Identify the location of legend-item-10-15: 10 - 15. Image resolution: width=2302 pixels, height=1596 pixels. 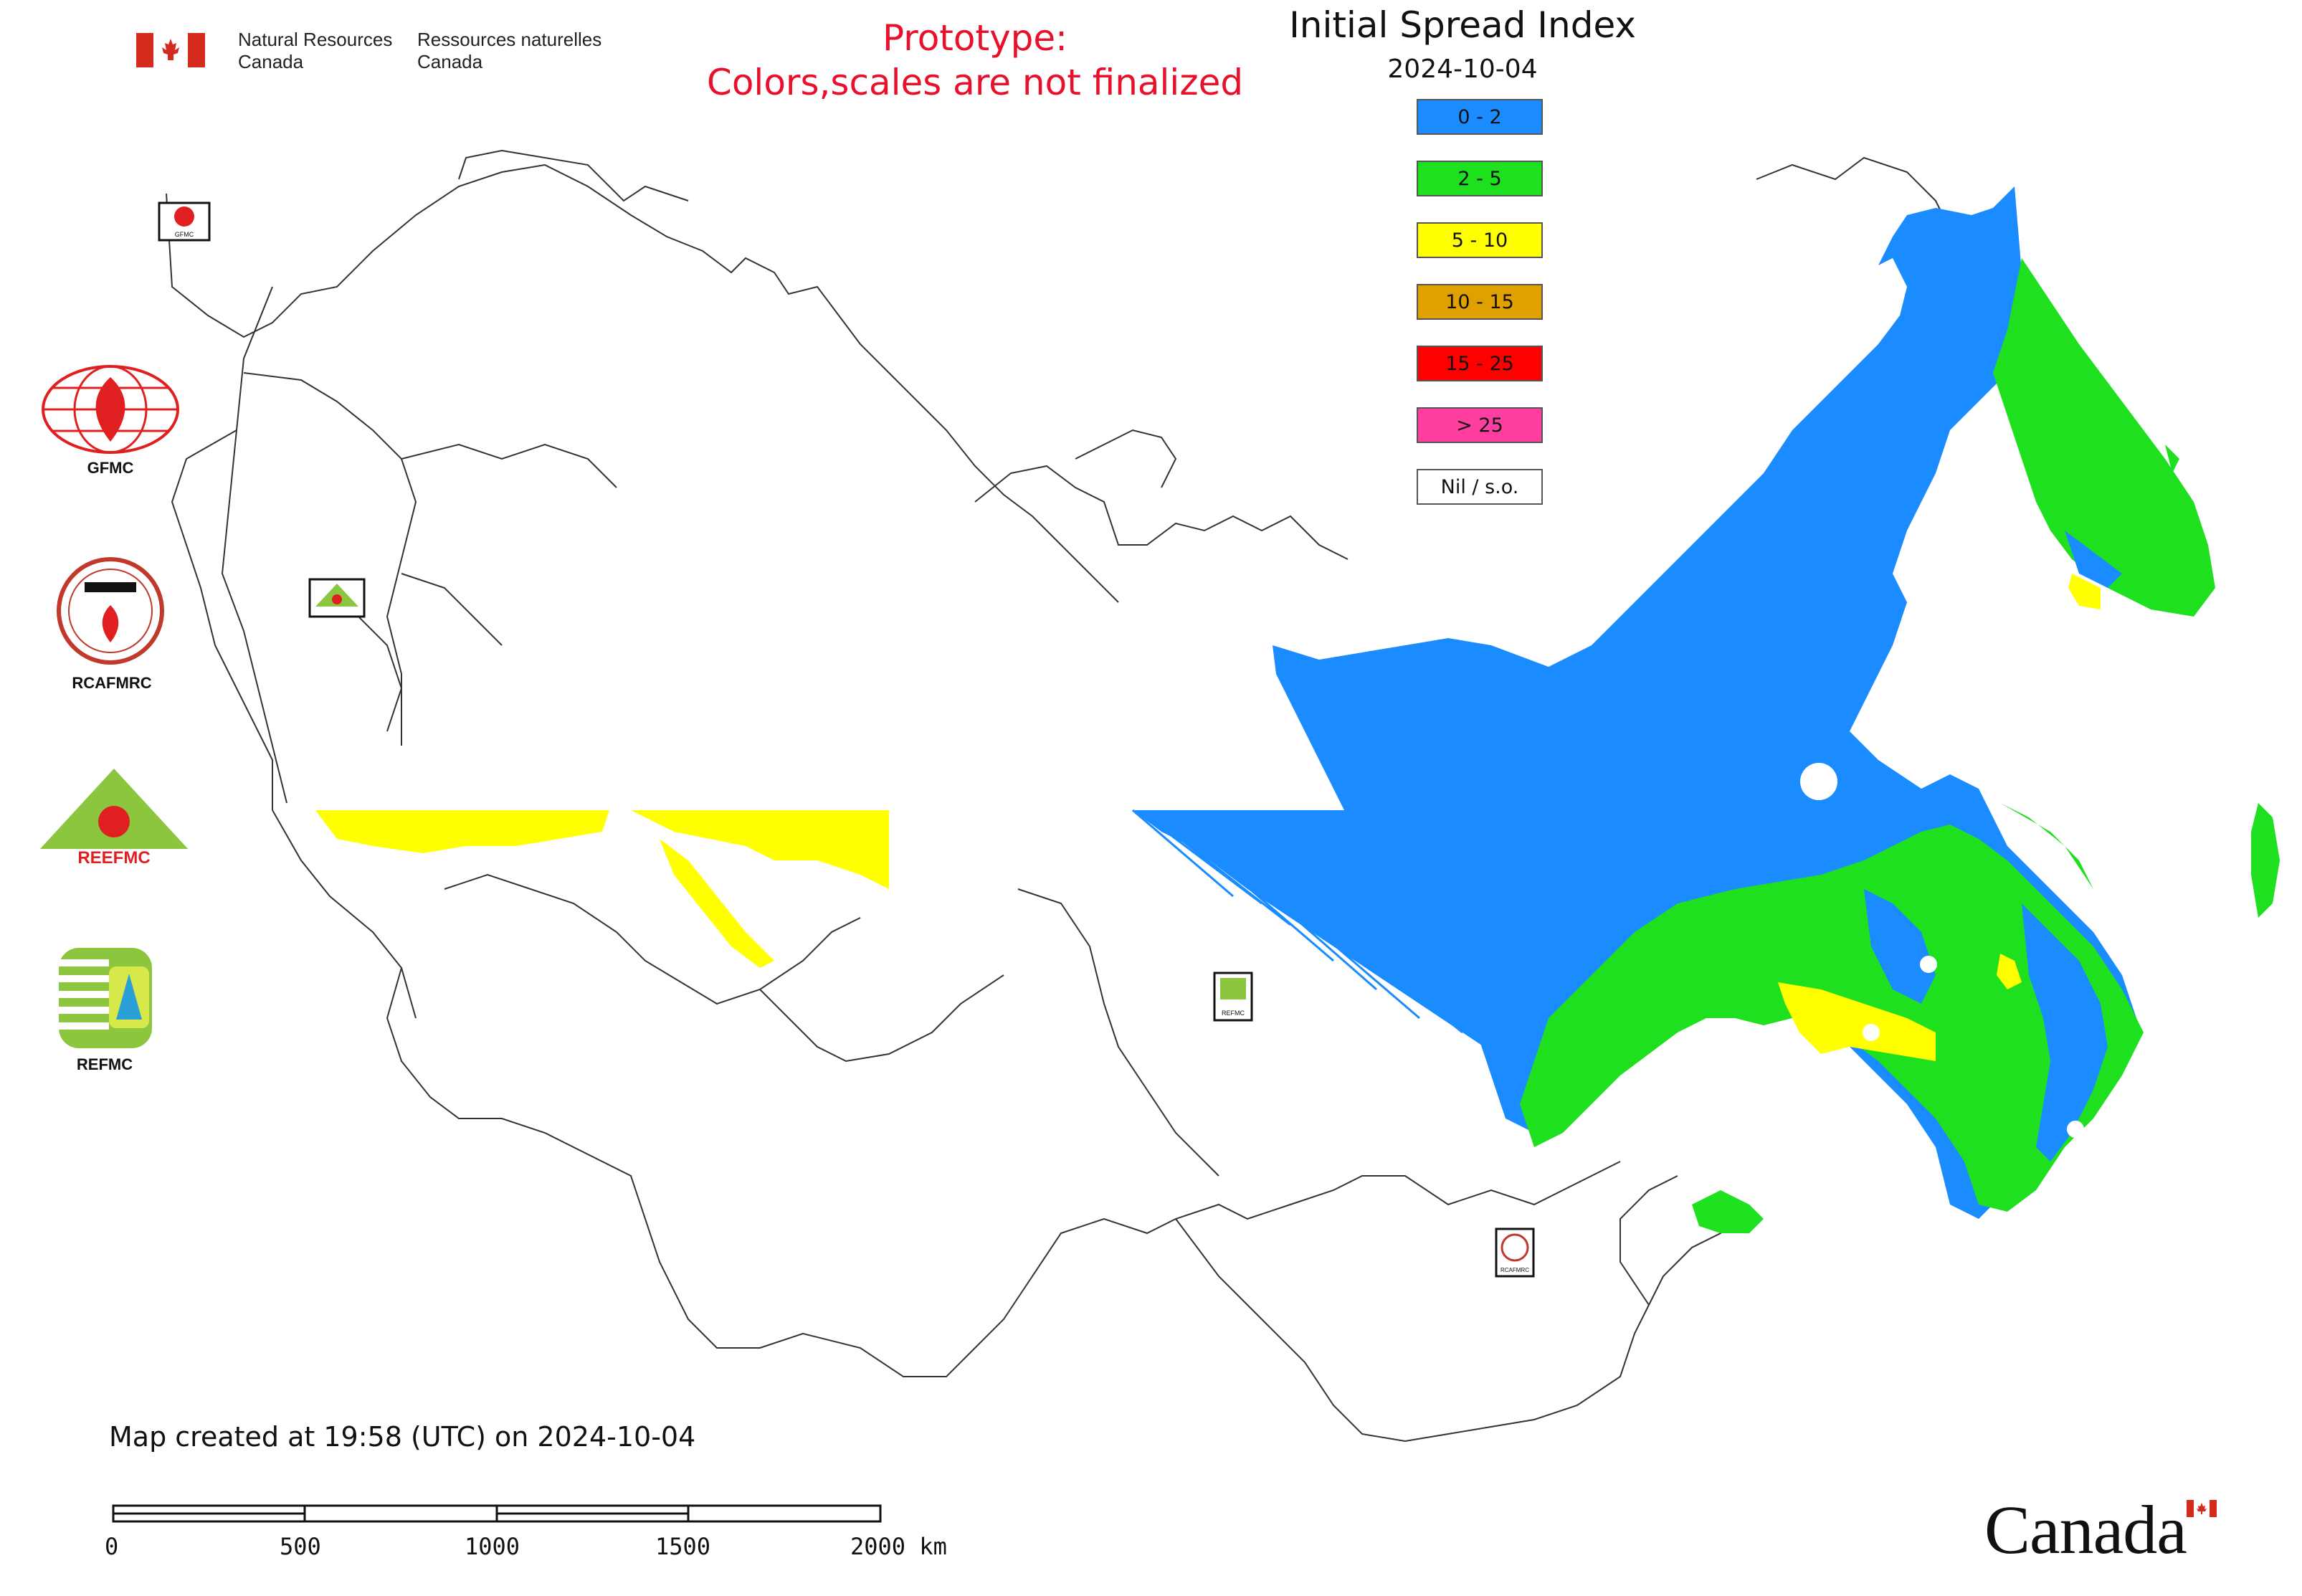
(1480, 302).